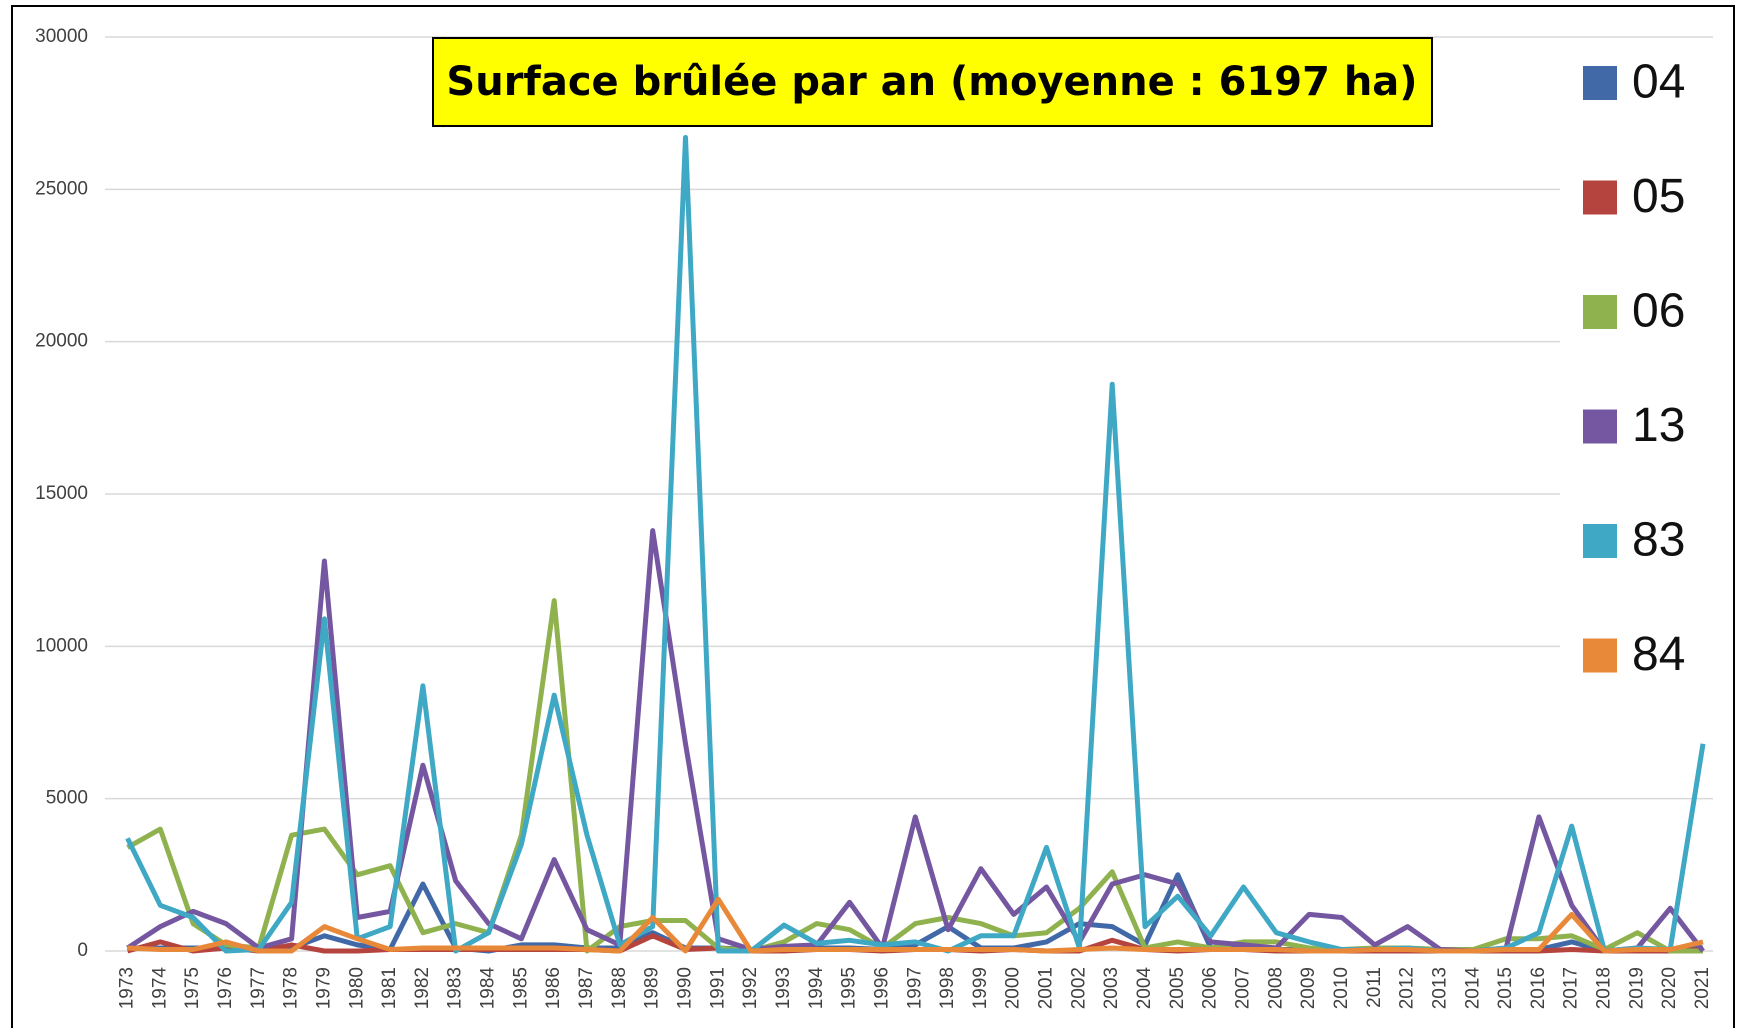 Image resolution: width=1739 pixels, height=1028 pixels. What do you see at coordinates (1604, 988) in the screenshot?
I see `x-tick-label: 2018` at bounding box center [1604, 988].